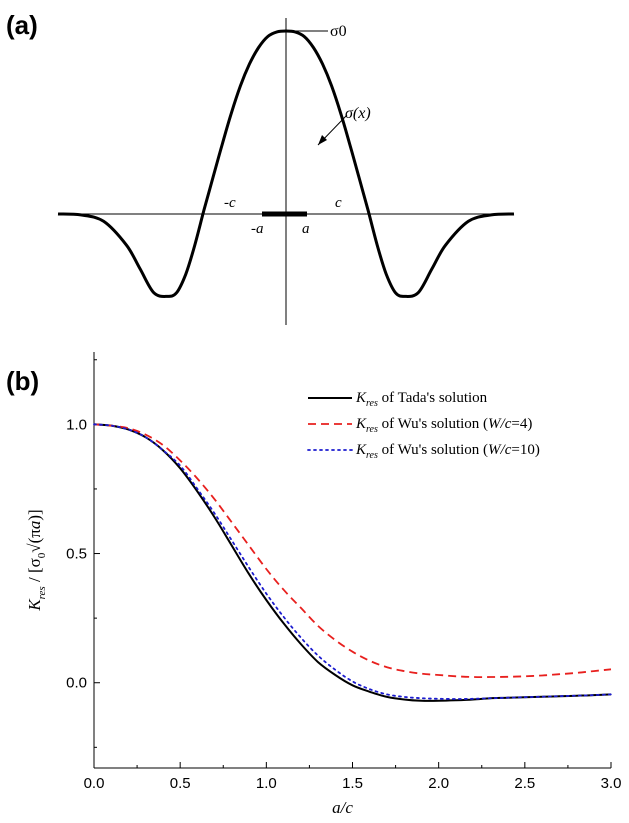 This screenshot has width=629, height=823. Describe the element at coordinates (443, 425) in the screenshot. I see `legend-label-2: Kres of Wu's solution (W/c=4)` at that location.